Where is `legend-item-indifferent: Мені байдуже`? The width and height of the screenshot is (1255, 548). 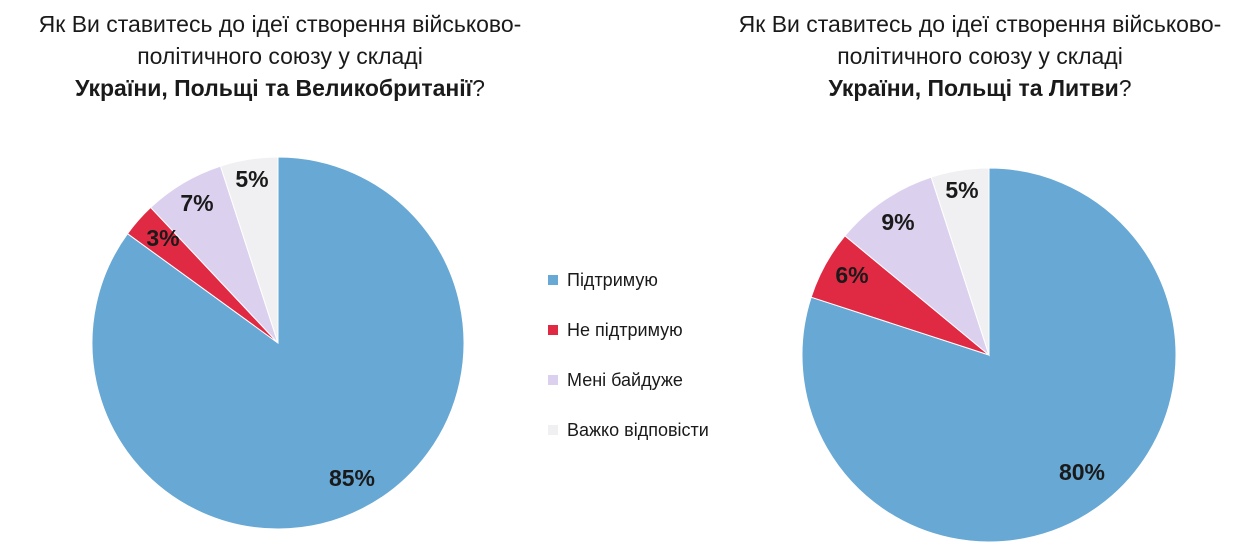
legend-item-indifferent: Мені байдуже is located at coordinates (628, 380).